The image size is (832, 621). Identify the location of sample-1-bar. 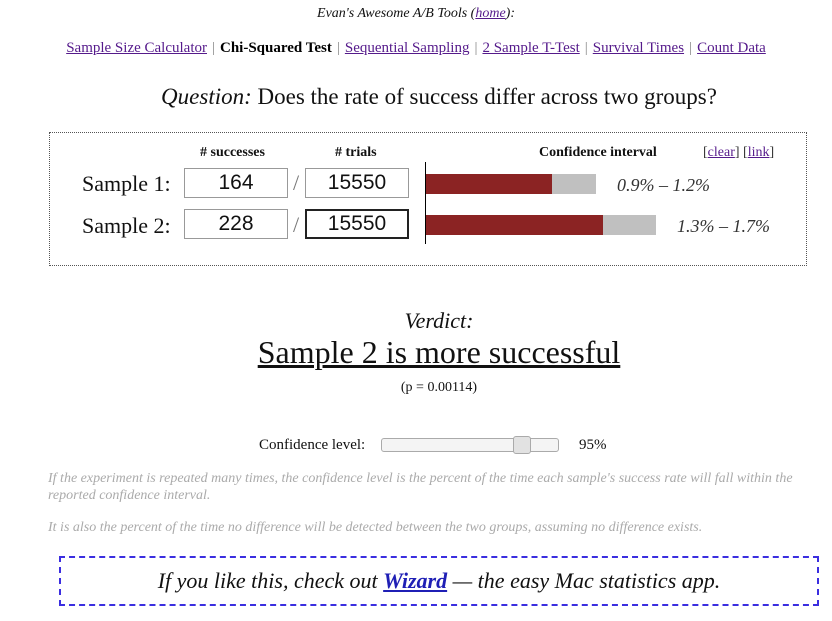
(511, 184).